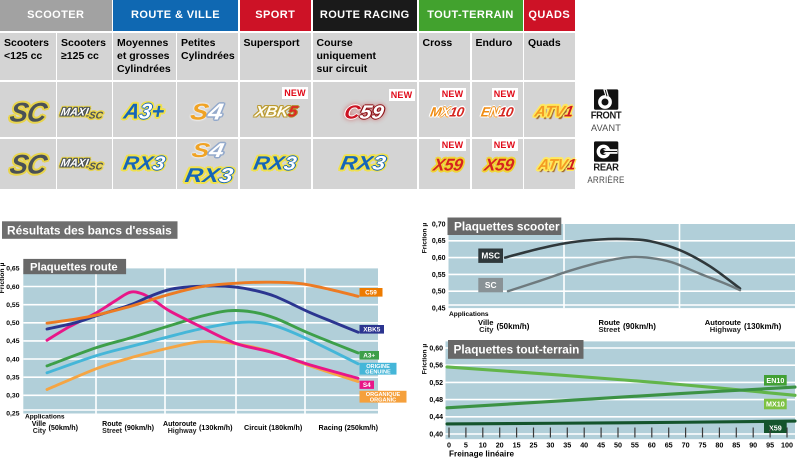 This screenshot has width=800, height=459. I want to click on svg-text: 0,56, so click(436, 366).